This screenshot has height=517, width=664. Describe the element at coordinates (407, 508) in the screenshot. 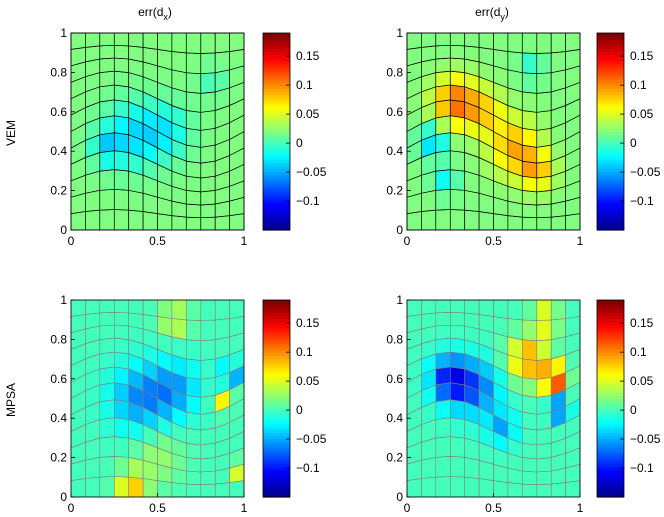

I see `x-tick-label: 0` at that location.